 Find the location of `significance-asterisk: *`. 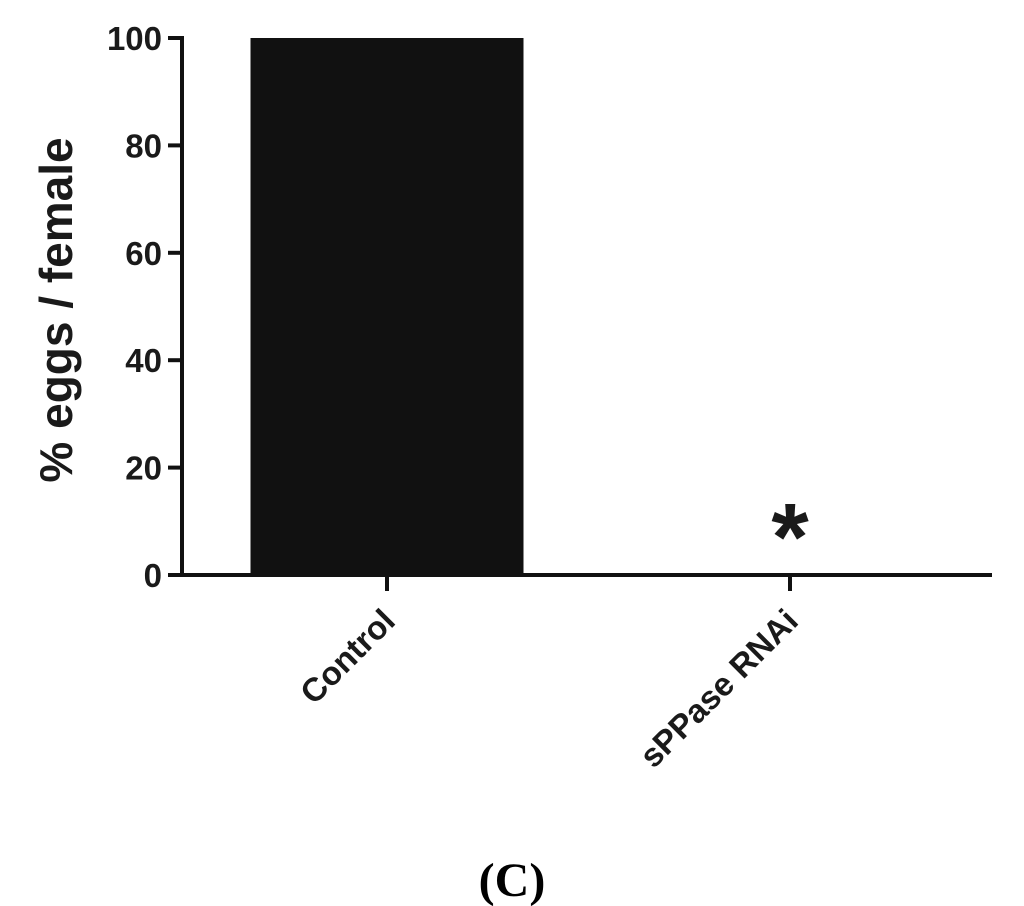

significance-asterisk: * is located at coordinates (790, 537).